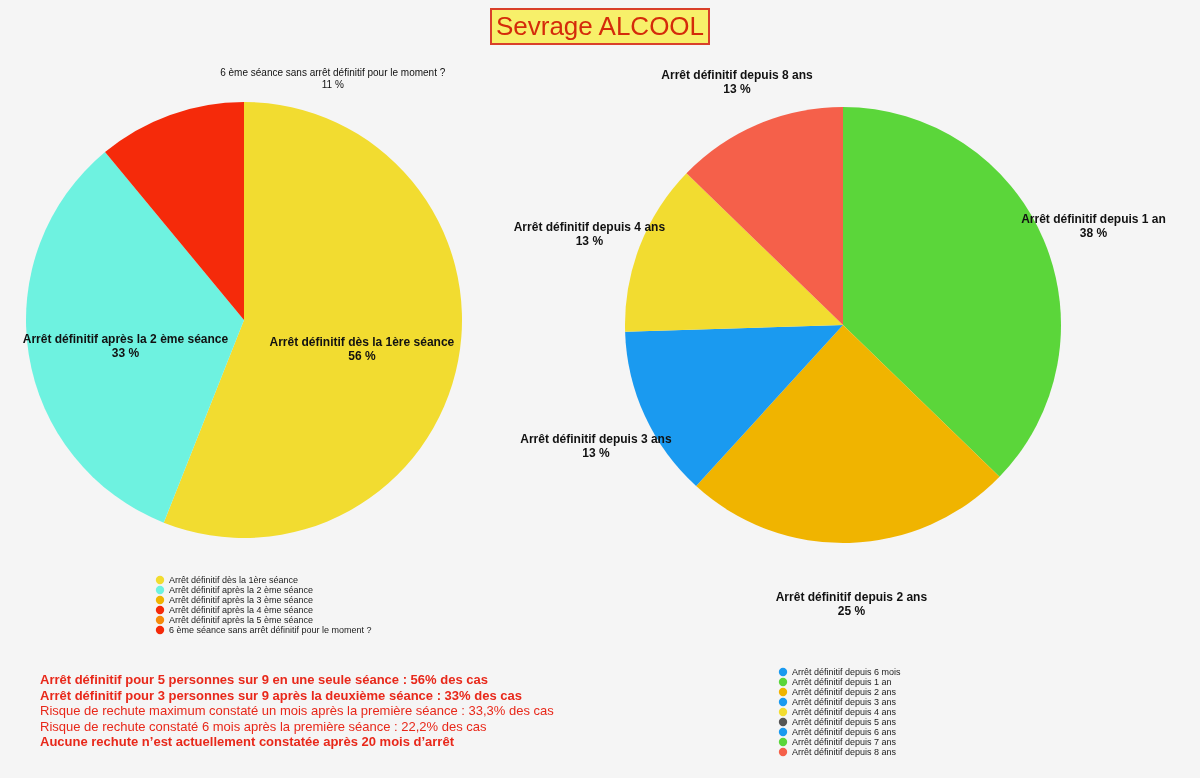 The image size is (1200, 778). What do you see at coordinates (362, 356) in the screenshot?
I see `data-label: 56 %` at bounding box center [362, 356].